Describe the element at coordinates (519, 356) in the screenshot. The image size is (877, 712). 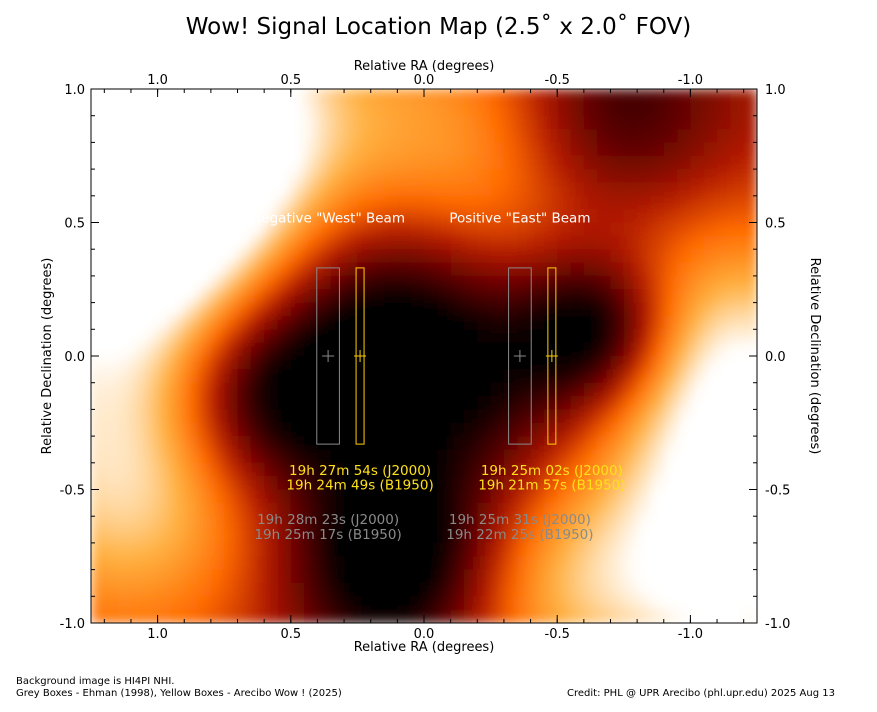
I see `beam-center-cross` at that location.